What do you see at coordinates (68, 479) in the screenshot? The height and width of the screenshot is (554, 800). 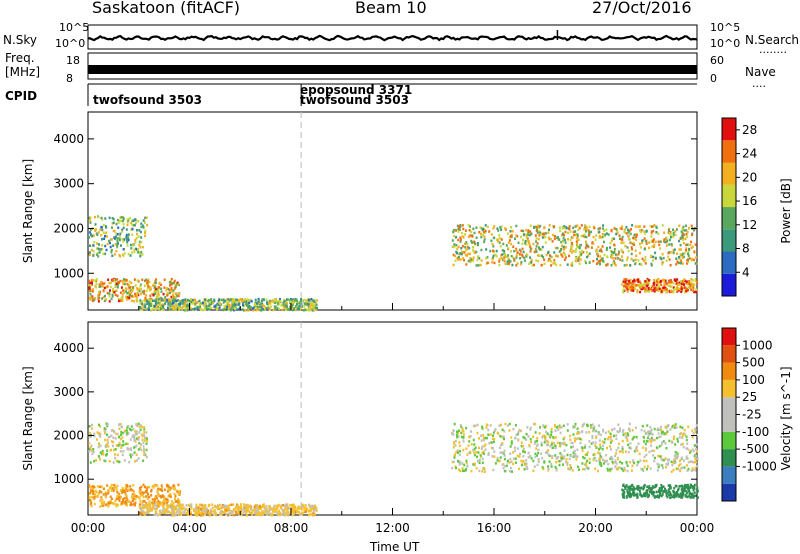 I see `y-tick-label-2-1000: 1000` at bounding box center [68, 479].